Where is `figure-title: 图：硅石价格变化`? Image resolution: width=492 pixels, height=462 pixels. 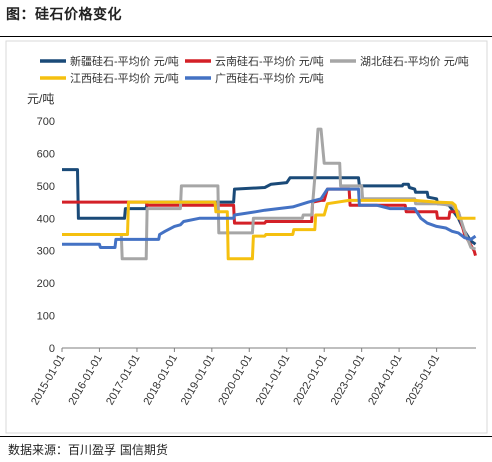 figure-title: 图：硅石价格变化 is located at coordinates (64, 15).